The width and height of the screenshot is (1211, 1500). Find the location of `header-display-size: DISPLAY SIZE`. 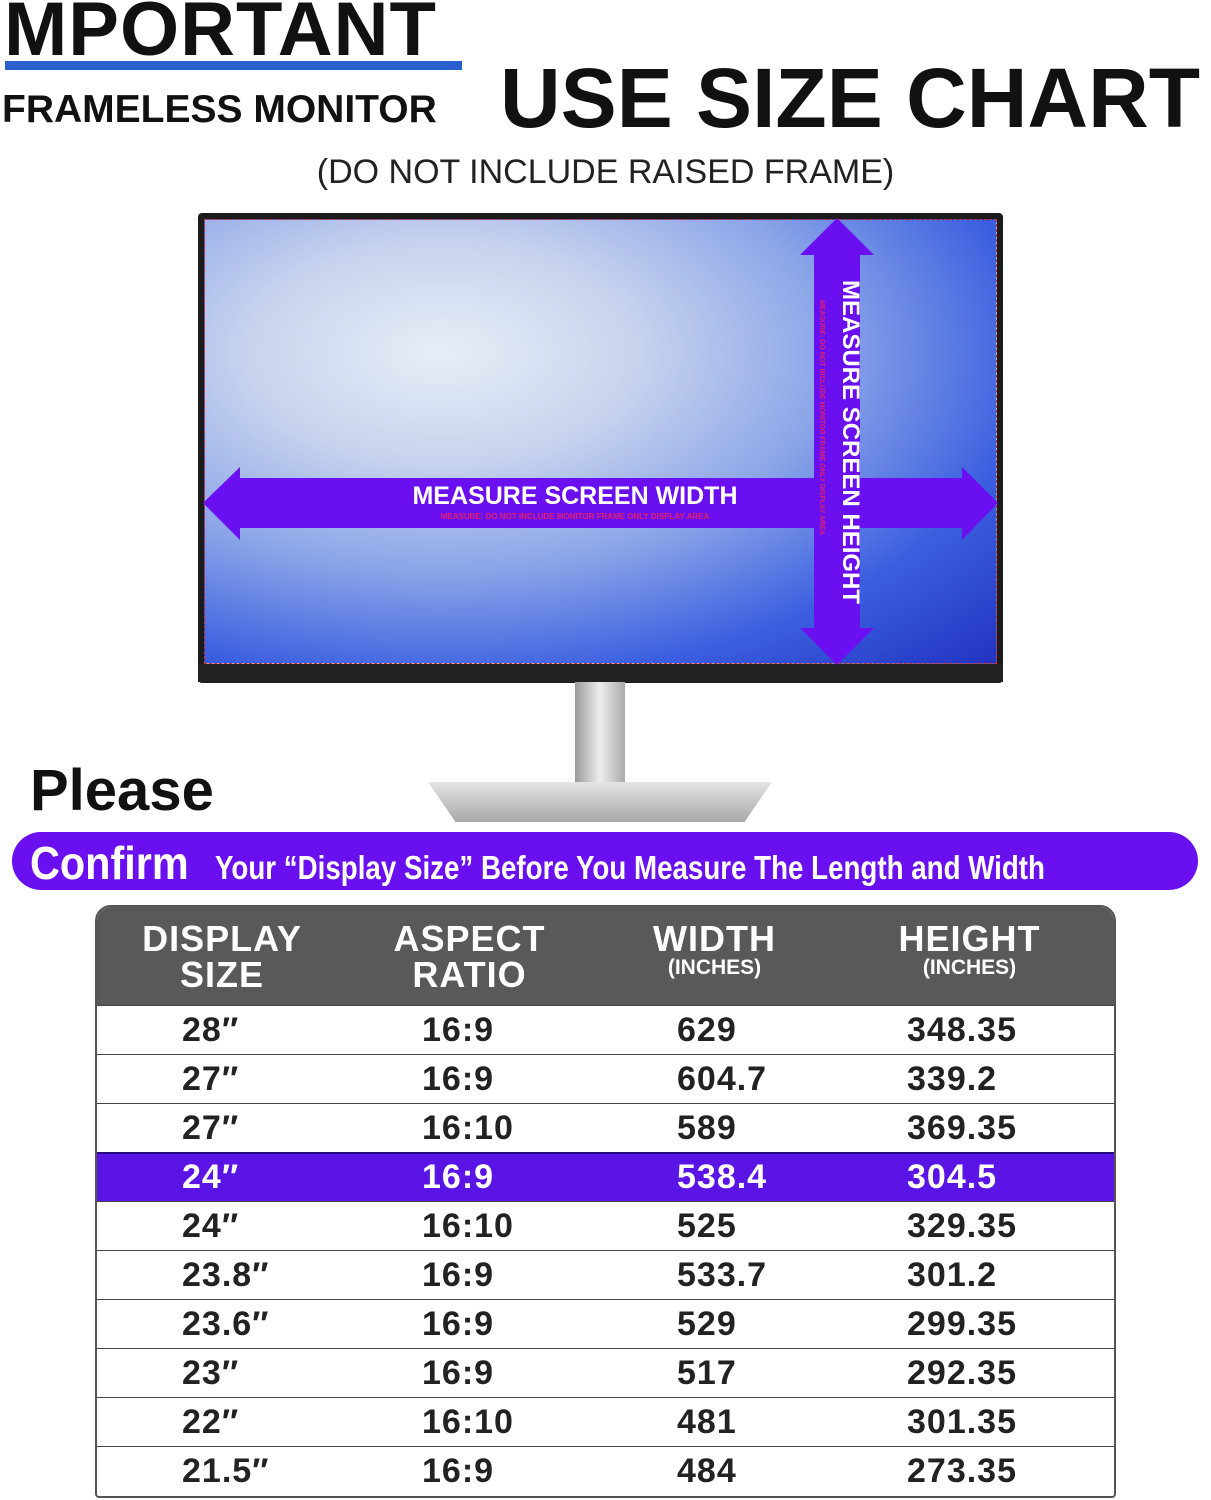

header-display-size: DISPLAY SIZE is located at coordinates (217, 956).